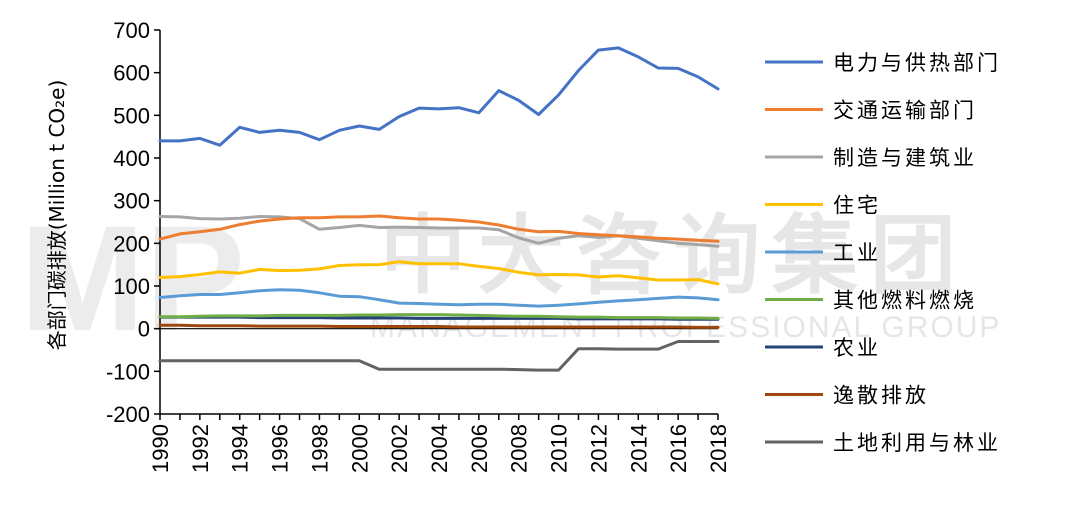  What do you see at coordinates (399, 448) in the screenshot?
I see `x-tick-label: 2002` at bounding box center [399, 448].